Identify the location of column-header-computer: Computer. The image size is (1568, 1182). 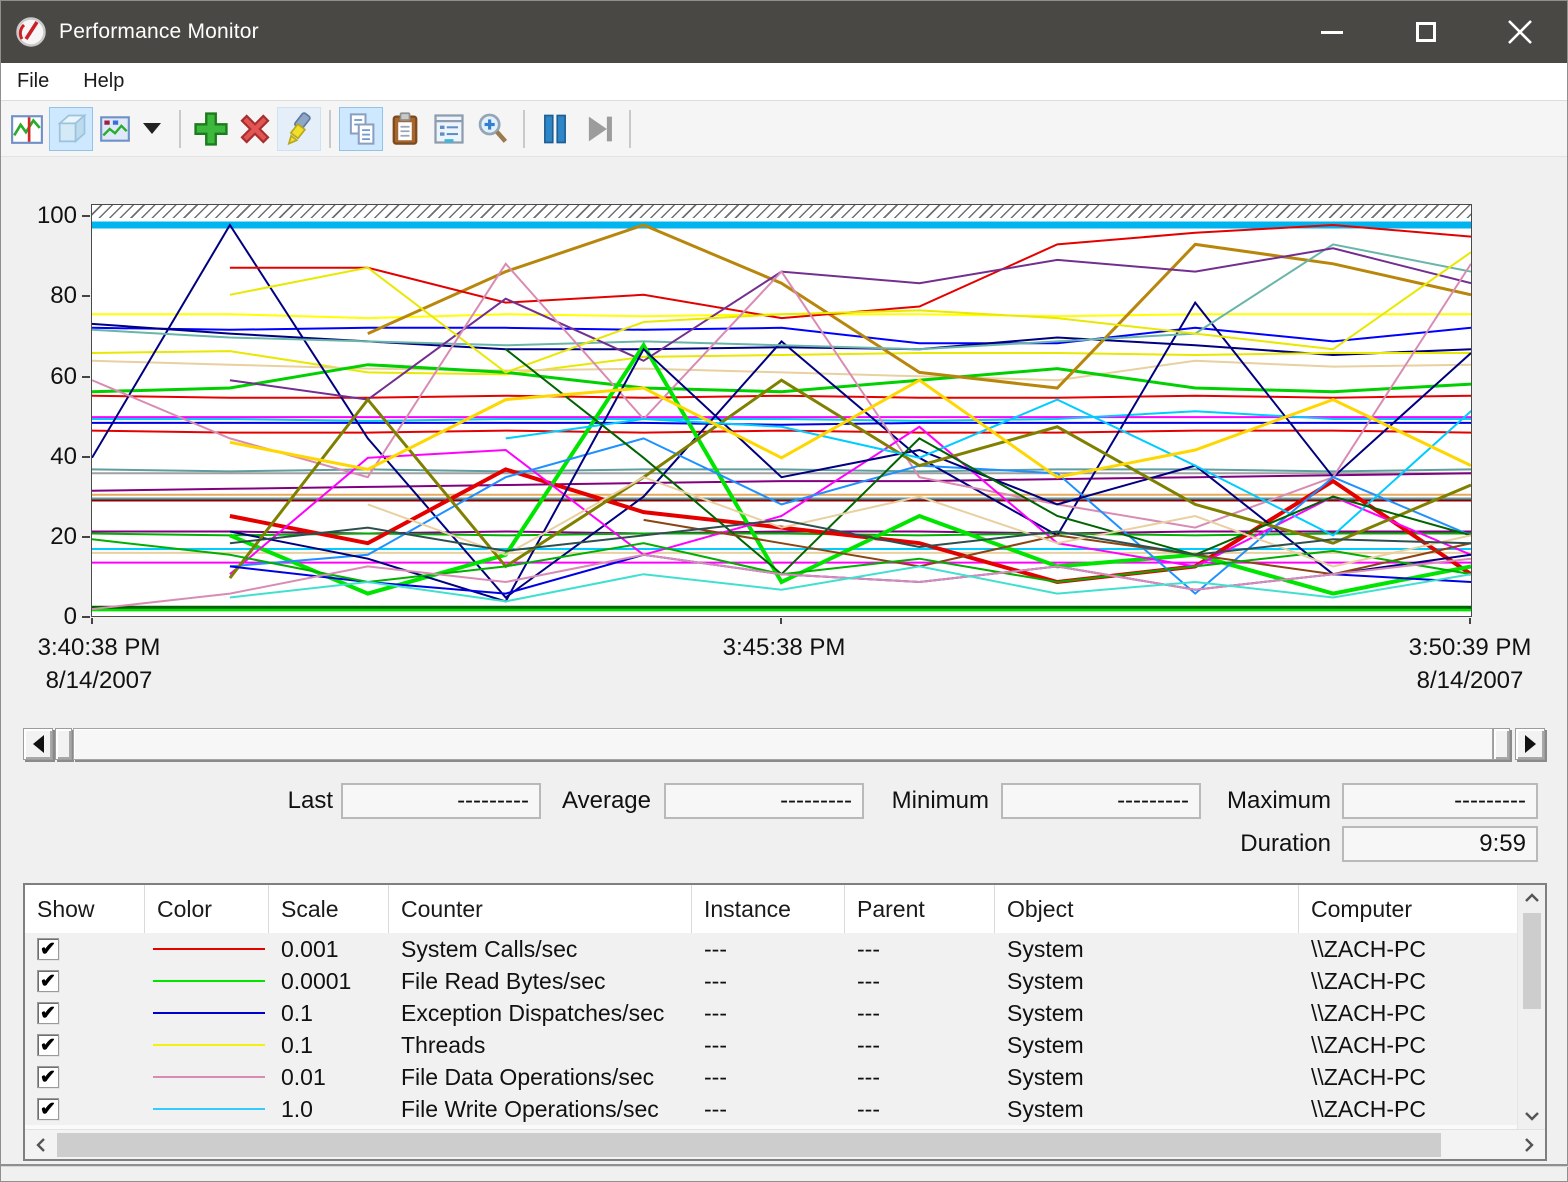
(1361, 908).